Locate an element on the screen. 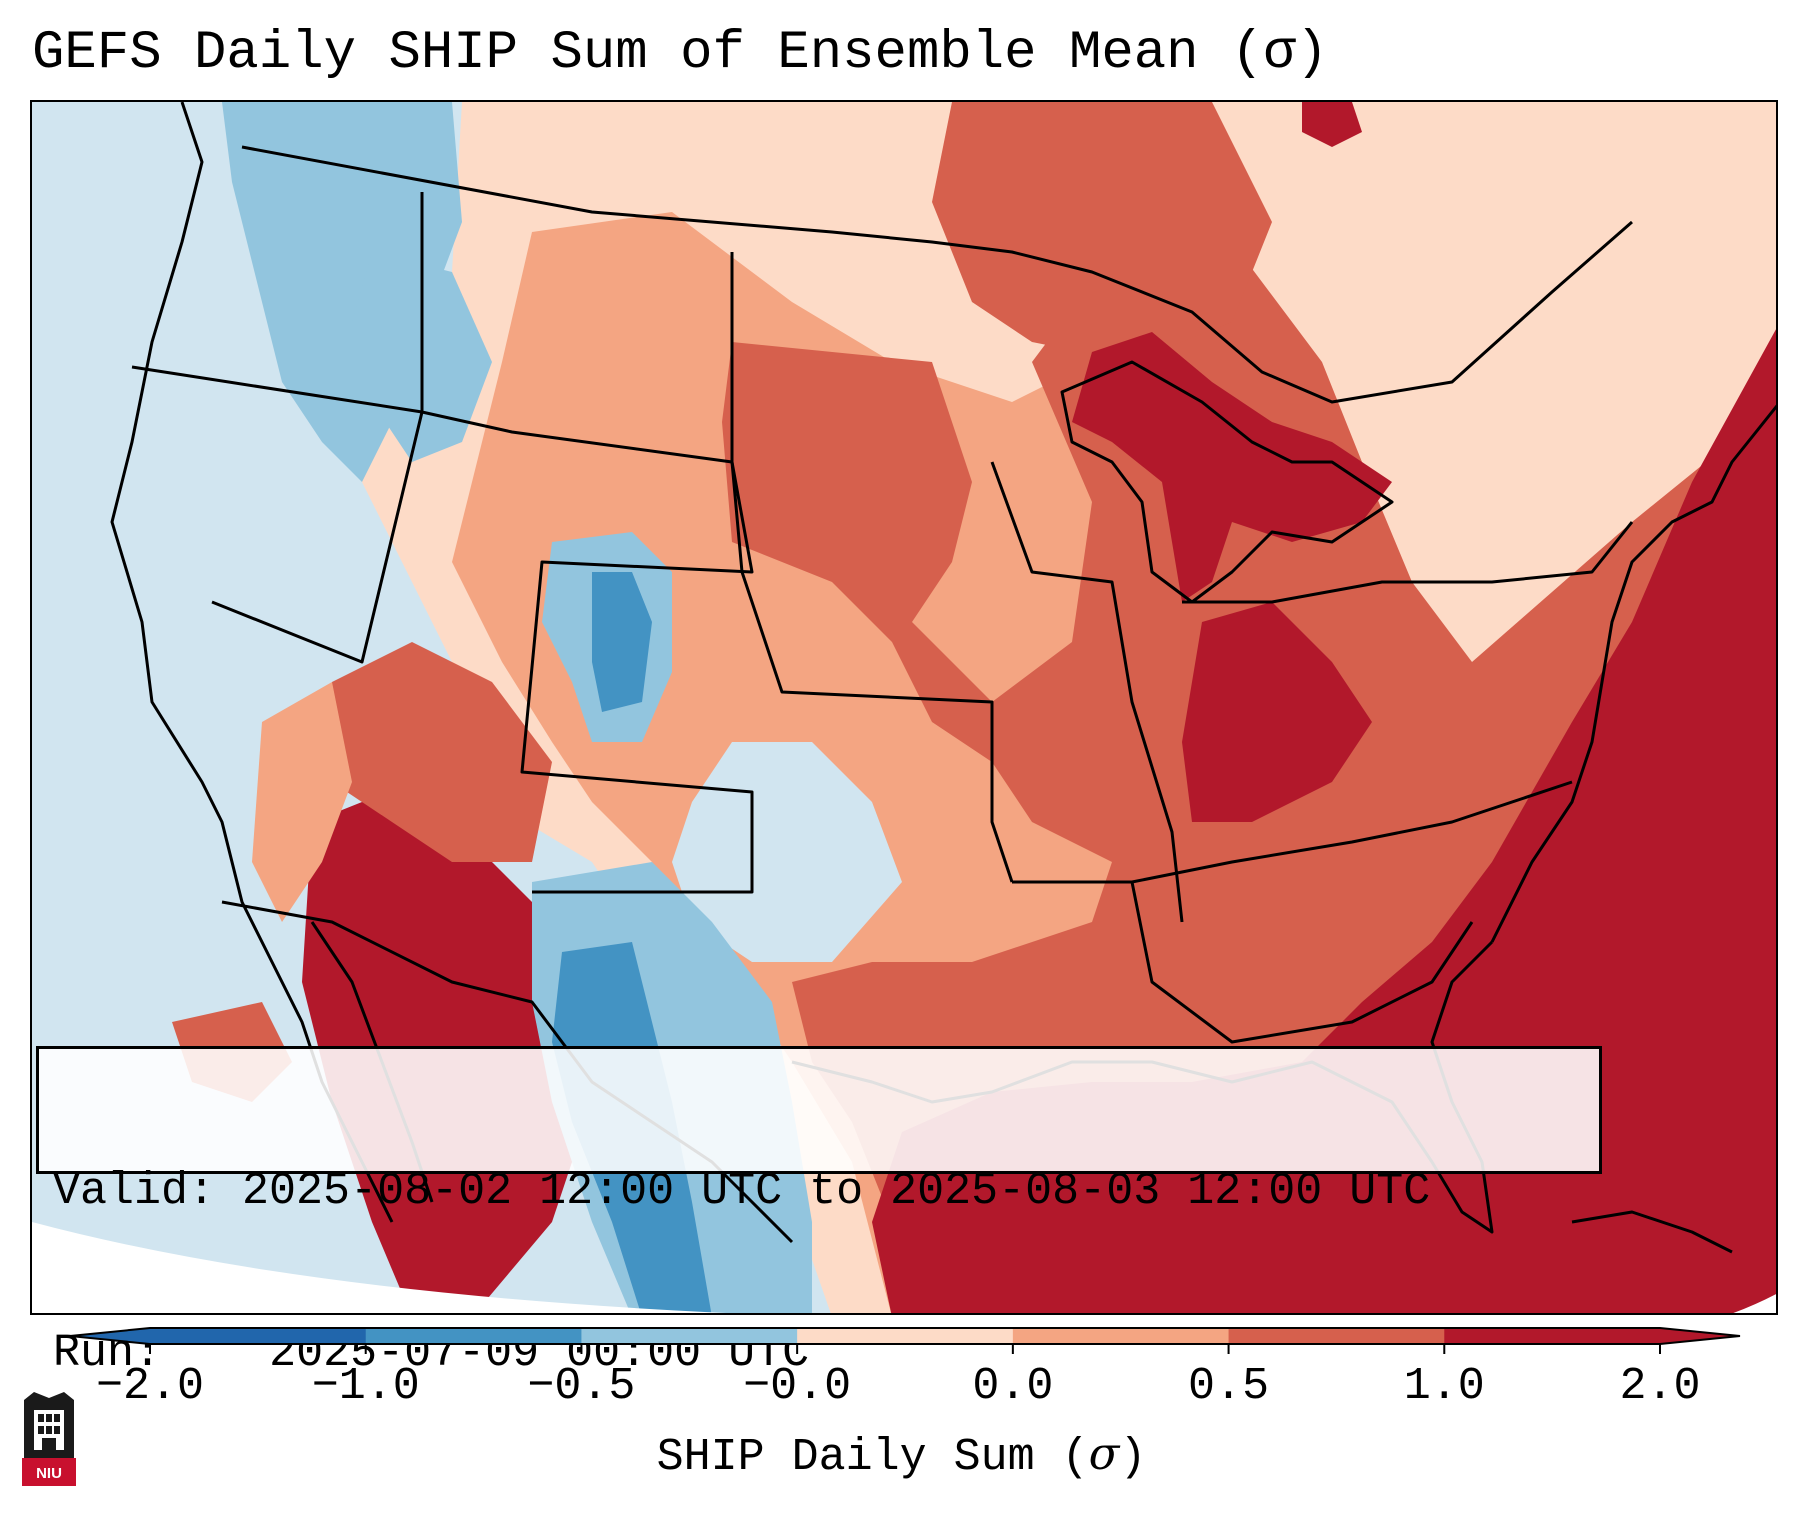 This screenshot has width=1803, height=1516. niu-logo-text: NIU is located at coordinates (49, 1473).